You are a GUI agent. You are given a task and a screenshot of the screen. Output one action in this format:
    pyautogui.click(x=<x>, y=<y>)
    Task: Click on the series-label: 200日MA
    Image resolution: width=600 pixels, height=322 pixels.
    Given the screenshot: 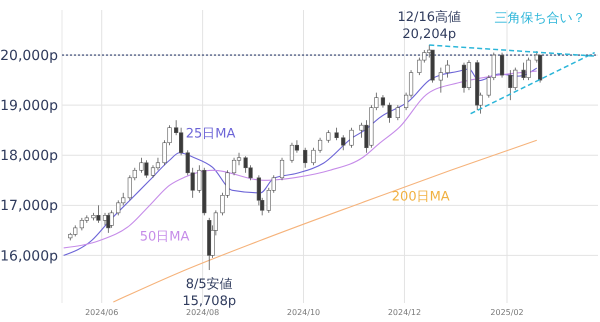 What is the action you would take?
    pyautogui.click(x=421, y=196)
    